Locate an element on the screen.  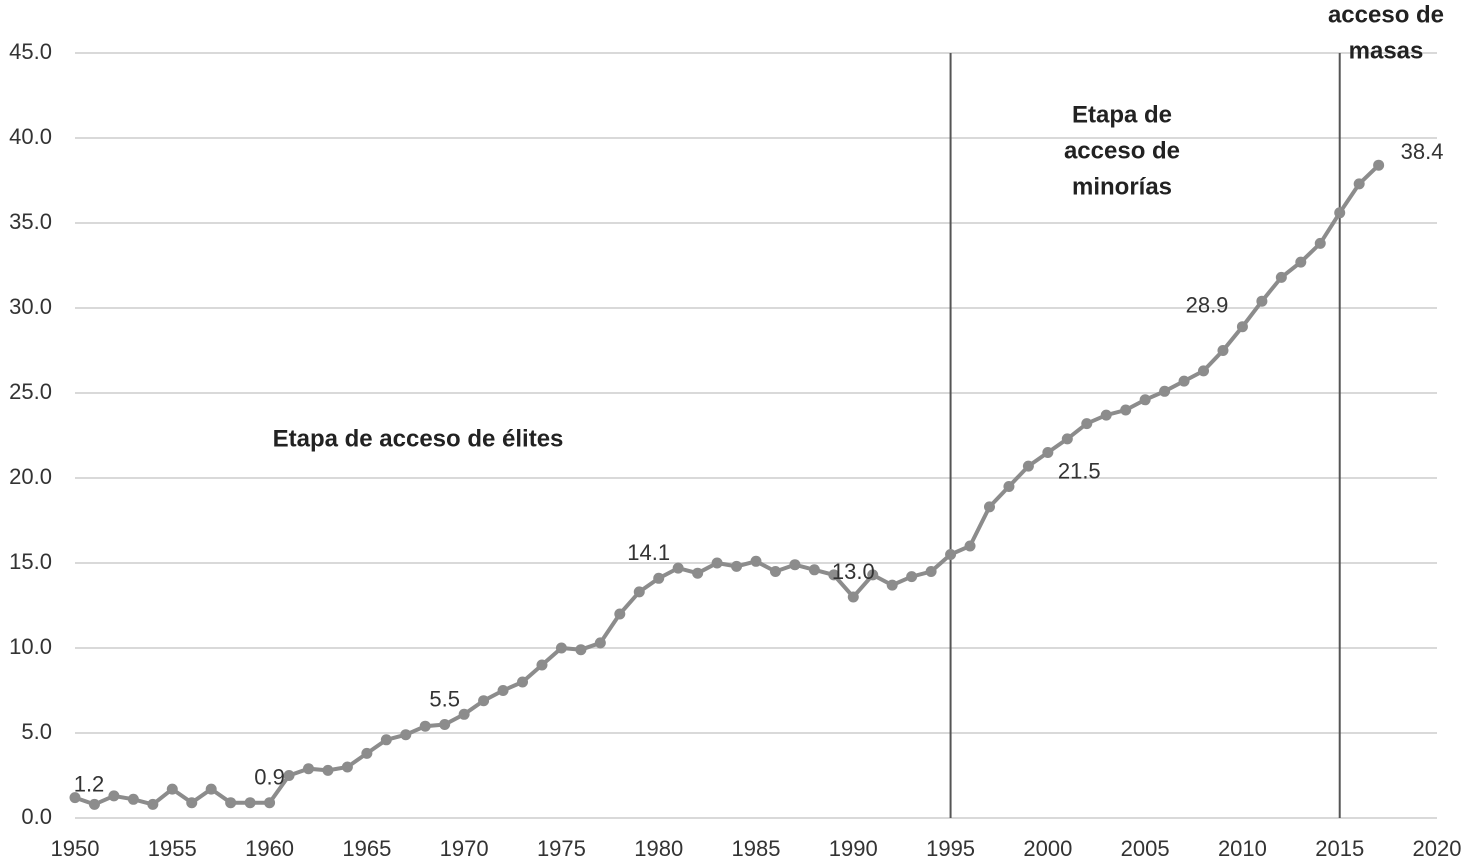
y-tick-label: 5.0 is located at coordinates (36, 731).